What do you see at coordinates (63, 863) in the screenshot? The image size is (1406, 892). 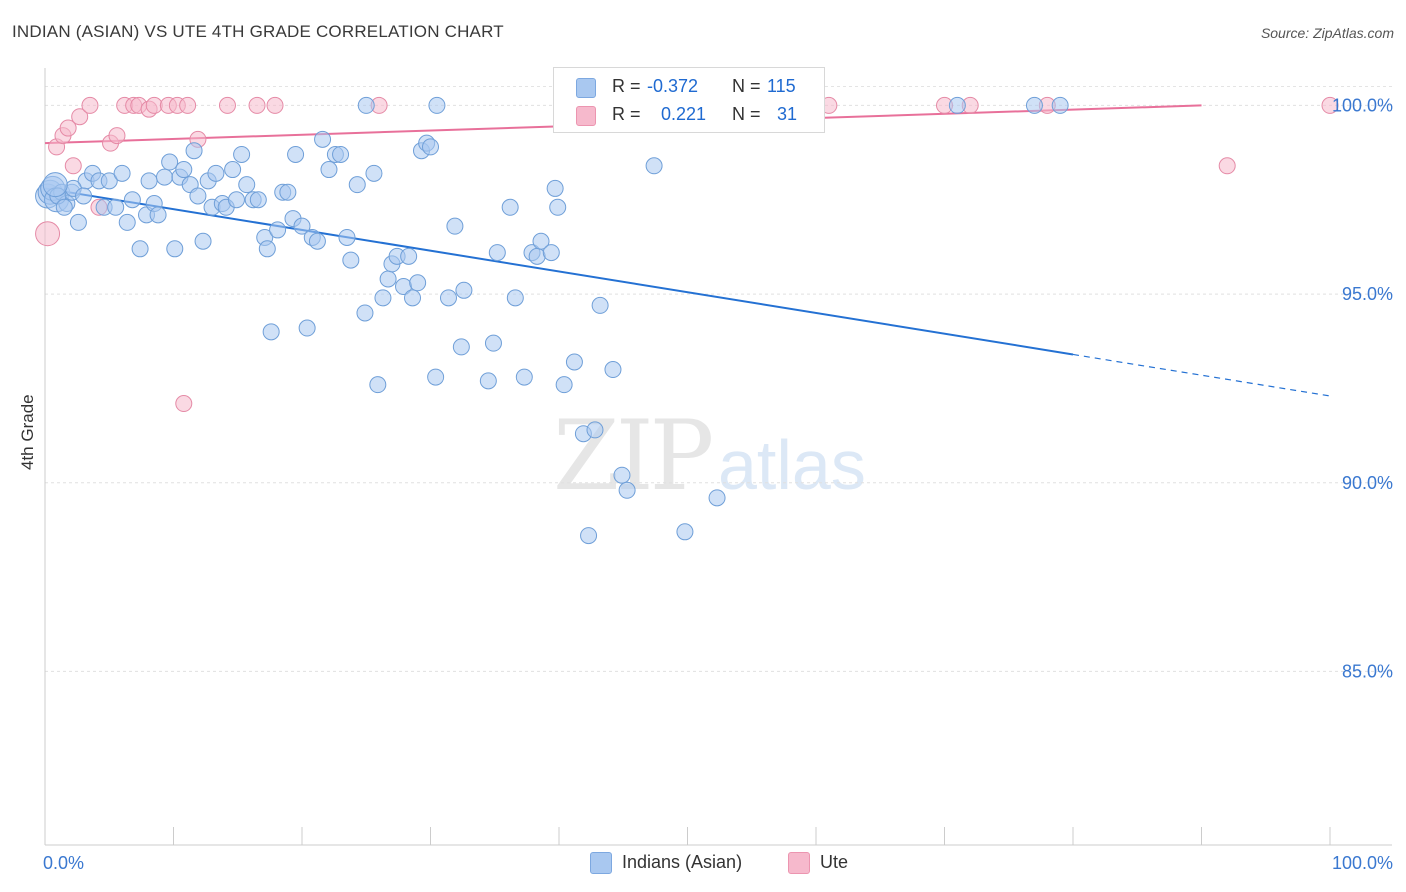 I see `x-tick-label: 0.0%` at bounding box center [63, 863].